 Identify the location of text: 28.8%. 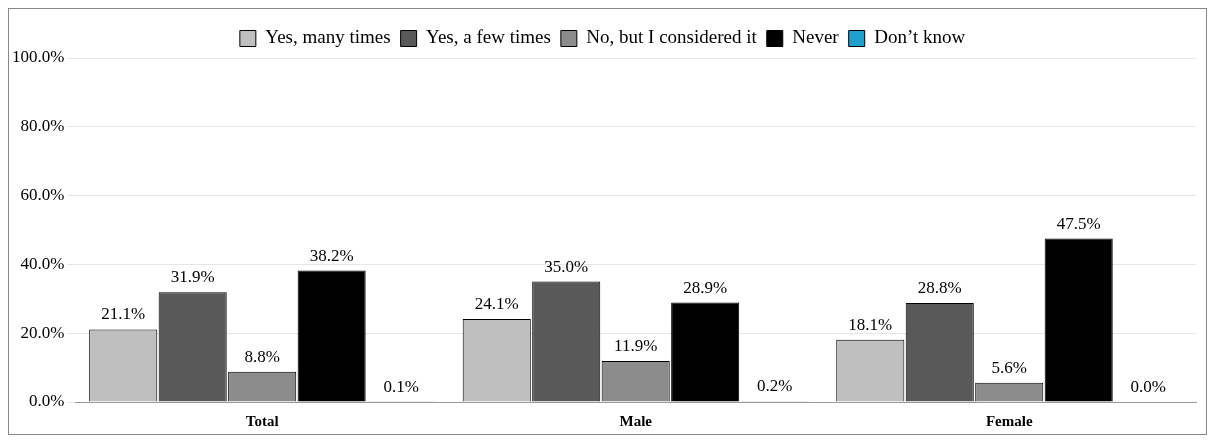
(939, 287).